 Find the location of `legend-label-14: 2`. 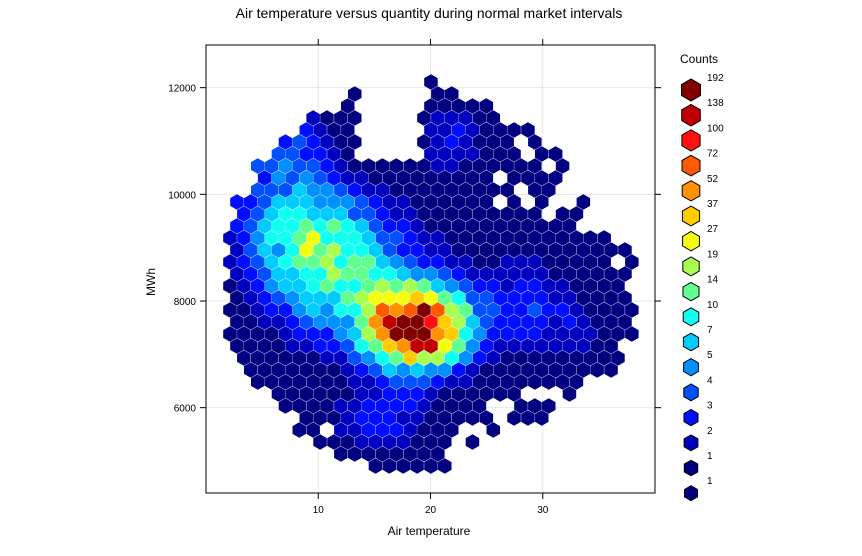

legend-label-14: 2 is located at coordinates (710, 431).